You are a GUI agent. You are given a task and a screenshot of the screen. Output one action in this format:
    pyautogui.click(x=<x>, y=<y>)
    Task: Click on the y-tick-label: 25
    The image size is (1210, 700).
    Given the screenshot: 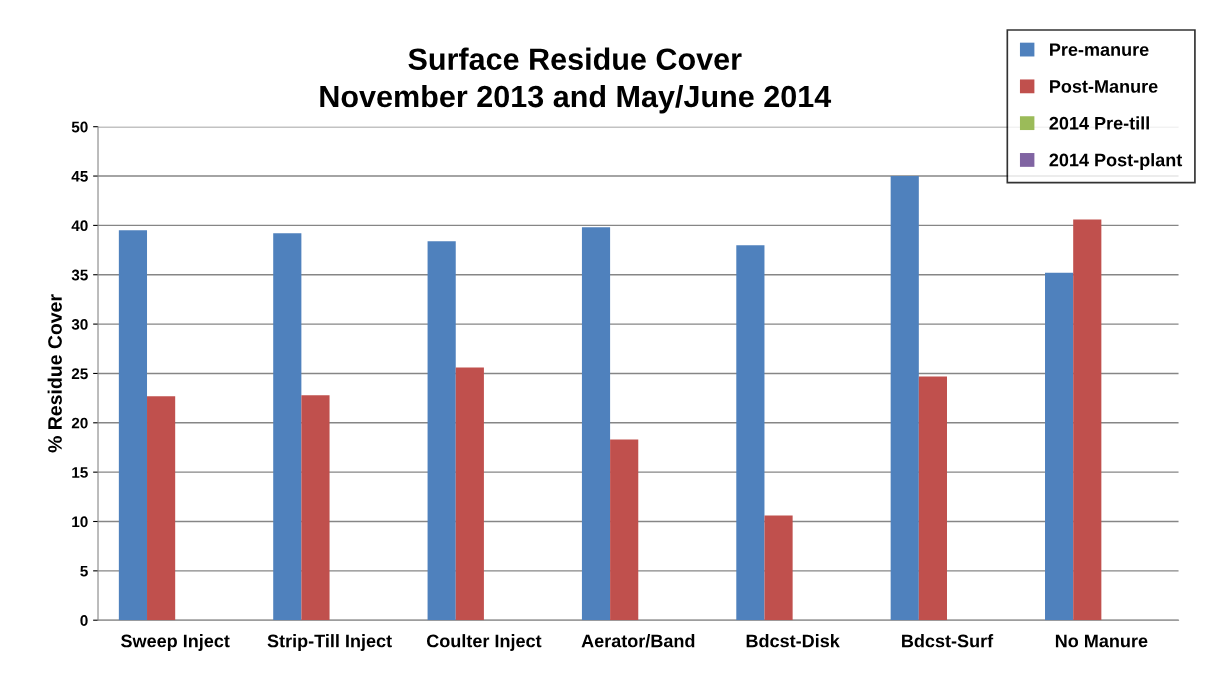 What is the action you would take?
    pyautogui.click(x=79, y=374)
    